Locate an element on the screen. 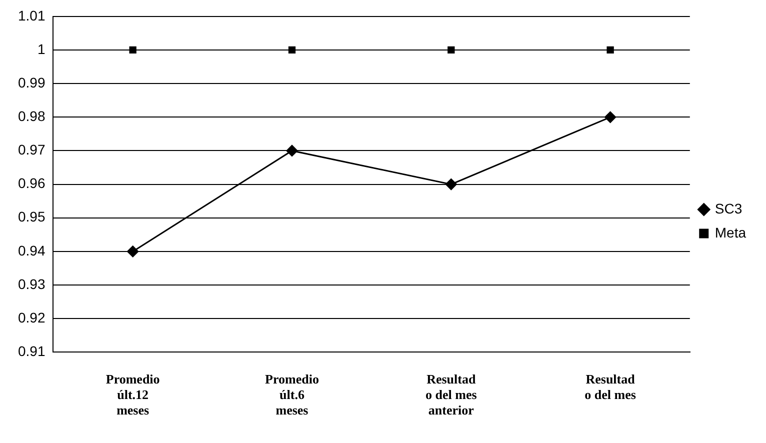 This screenshot has height=443, width=766. y-tick-label: 1 is located at coordinates (41, 48).